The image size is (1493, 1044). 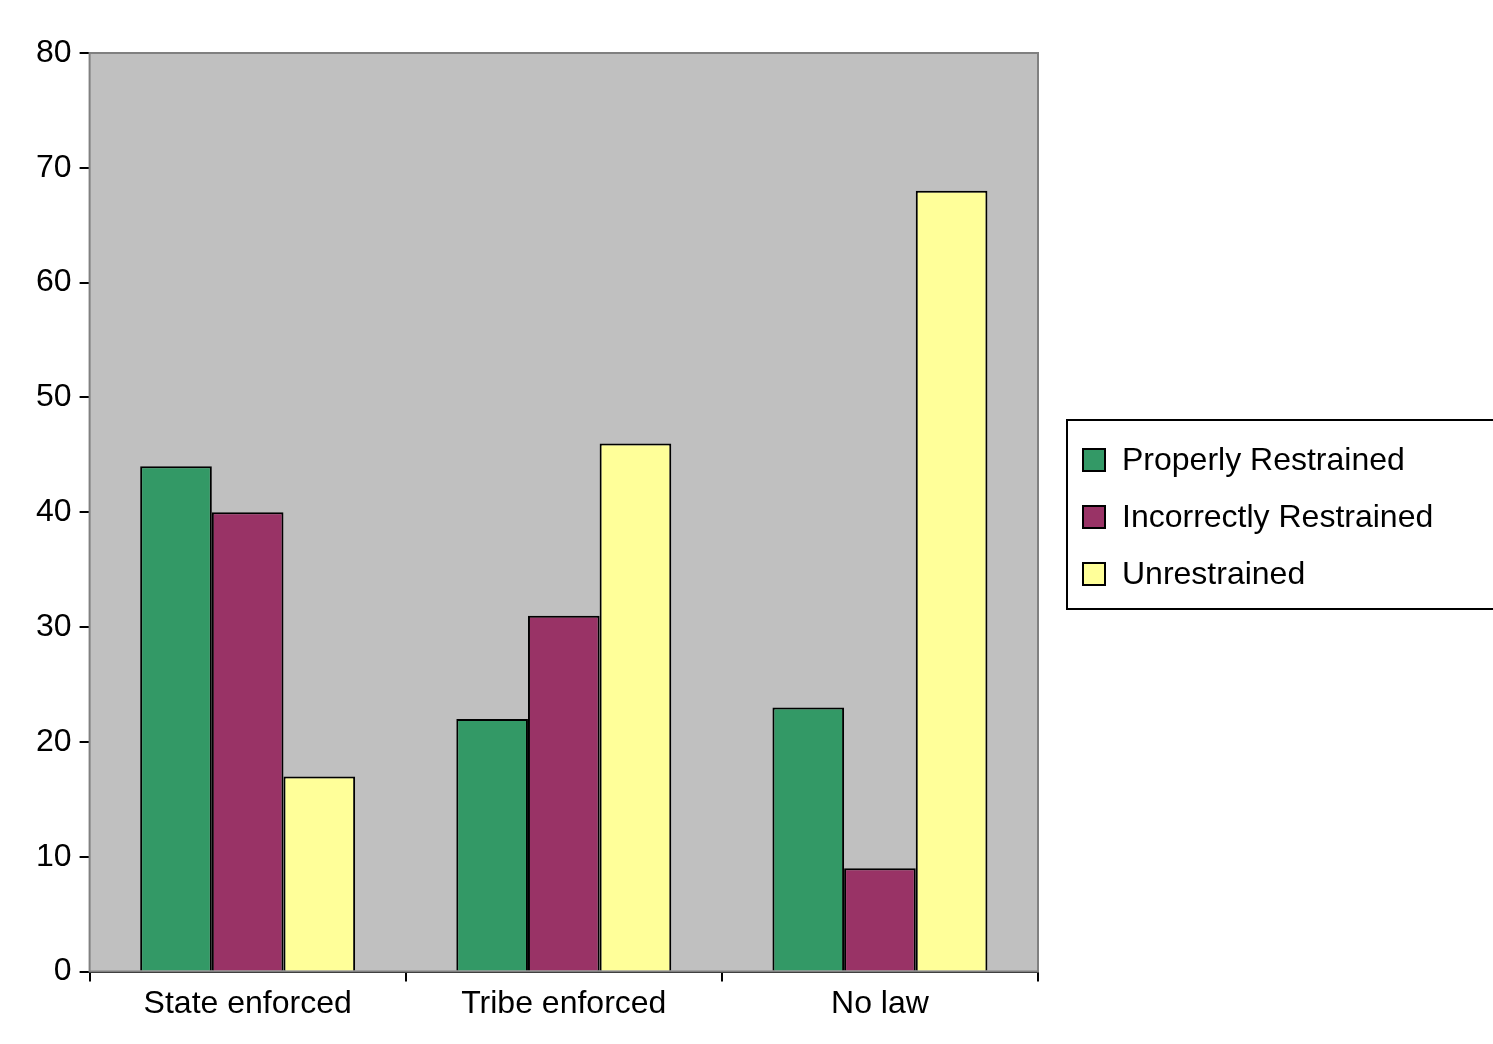 What do you see at coordinates (1214, 573) in the screenshot?
I see `legend-label: Unrestrained` at bounding box center [1214, 573].